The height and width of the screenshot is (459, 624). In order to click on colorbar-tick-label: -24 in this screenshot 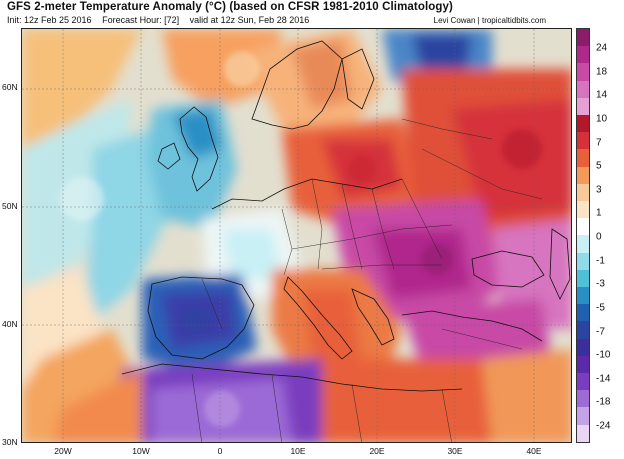, I will do `click(603, 426)`.